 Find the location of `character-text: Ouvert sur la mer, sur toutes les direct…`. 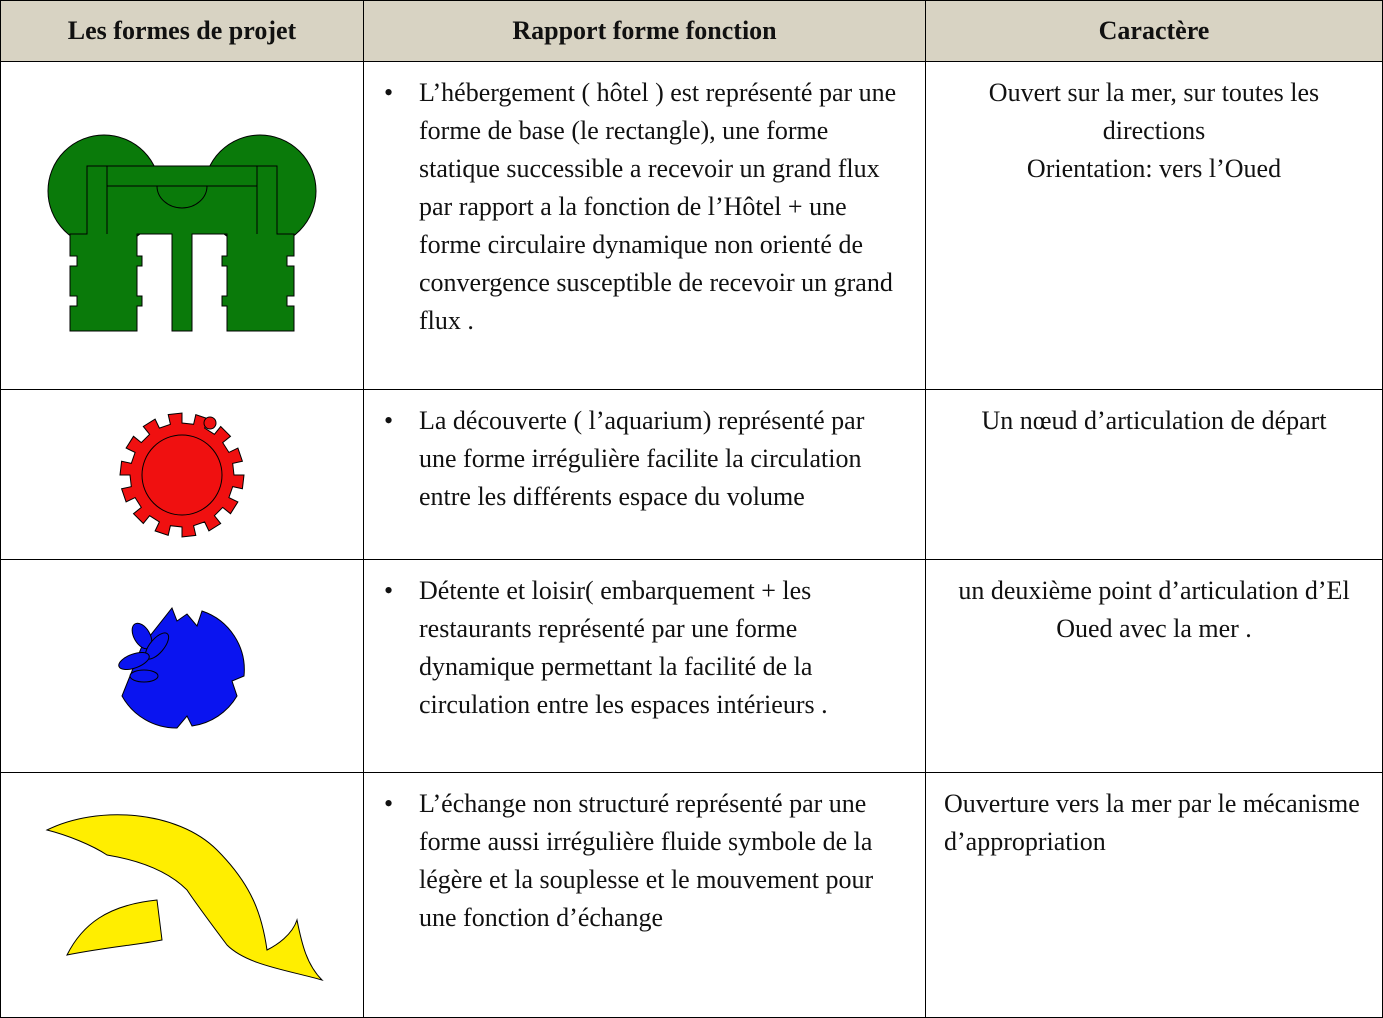

character-text: Ouvert sur la mer, sur toutes les direct… is located at coordinates (1154, 111).